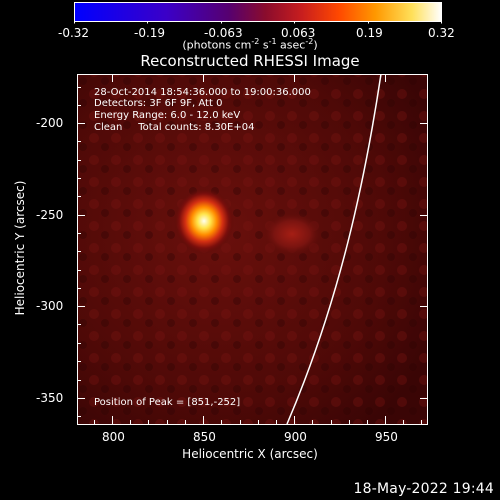 This screenshot has height=500, width=500. I want to click on colorbar-tick-label: 0.063, so click(298, 33).